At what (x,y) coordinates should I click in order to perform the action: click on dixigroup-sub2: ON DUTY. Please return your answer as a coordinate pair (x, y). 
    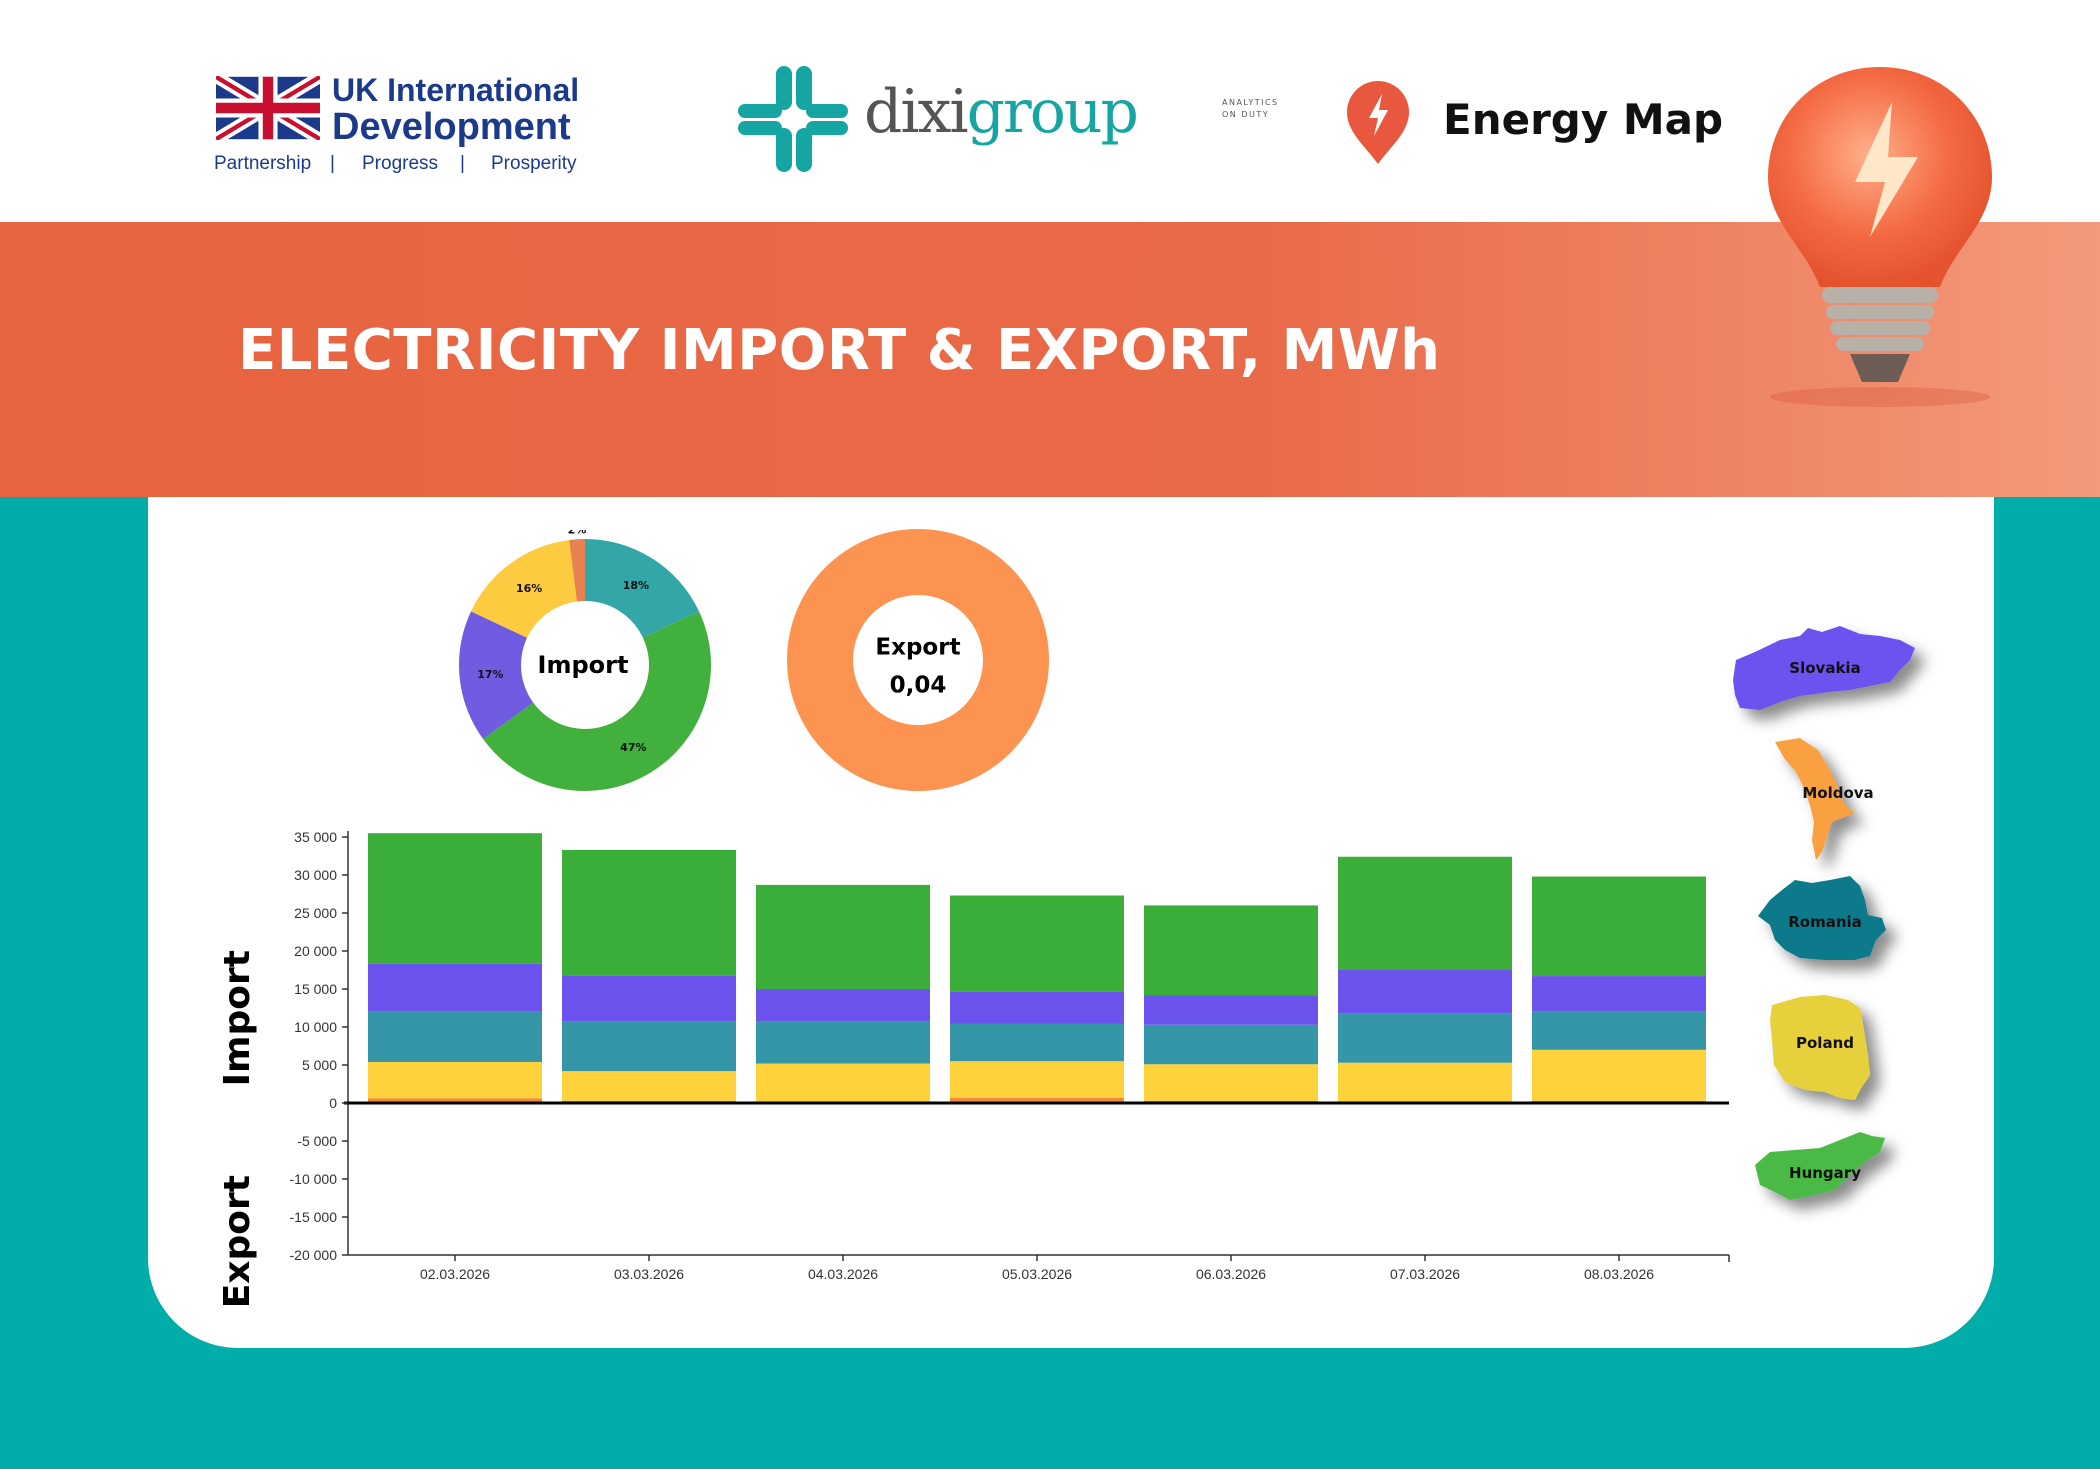
    Looking at the image, I should click on (1246, 114).